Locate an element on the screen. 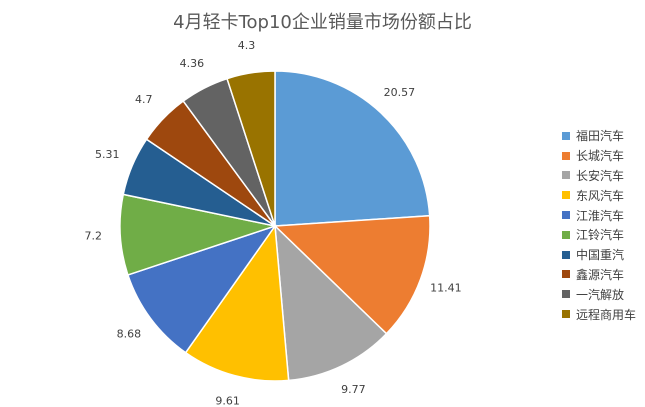  legend-item: 长城汽车 is located at coordinates (599, 156).